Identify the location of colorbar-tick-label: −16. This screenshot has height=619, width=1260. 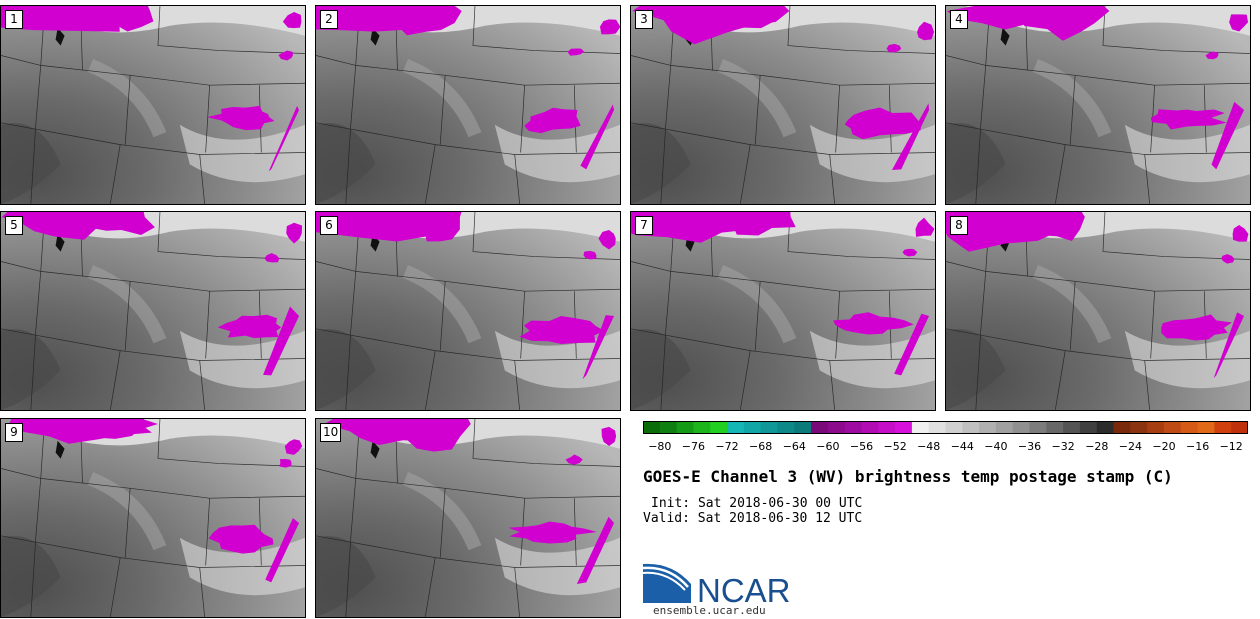
(1197, 446).